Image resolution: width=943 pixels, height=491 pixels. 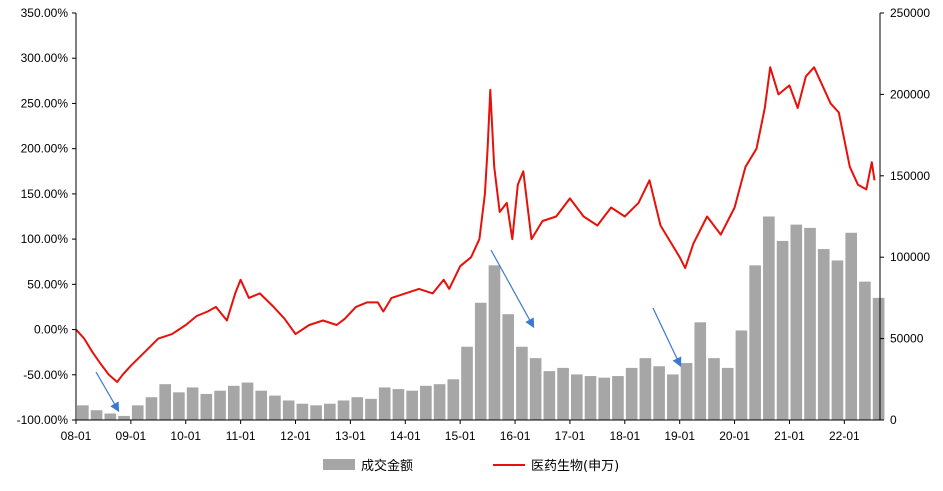 I want to click on legend-swatch-volume, so click(x=339, y=464).